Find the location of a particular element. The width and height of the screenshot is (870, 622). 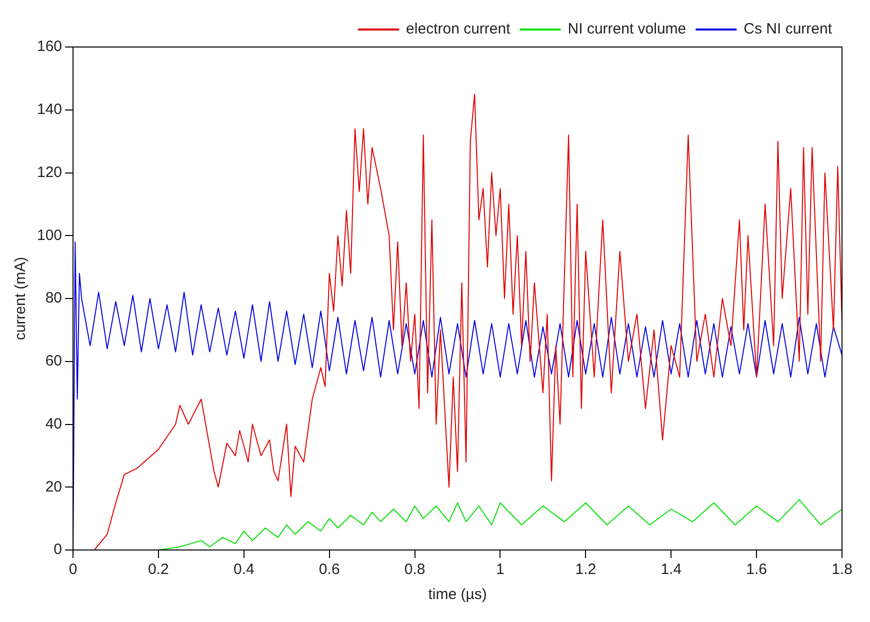

x-tick-label: 0.8 is located at coordinates (415, 569).